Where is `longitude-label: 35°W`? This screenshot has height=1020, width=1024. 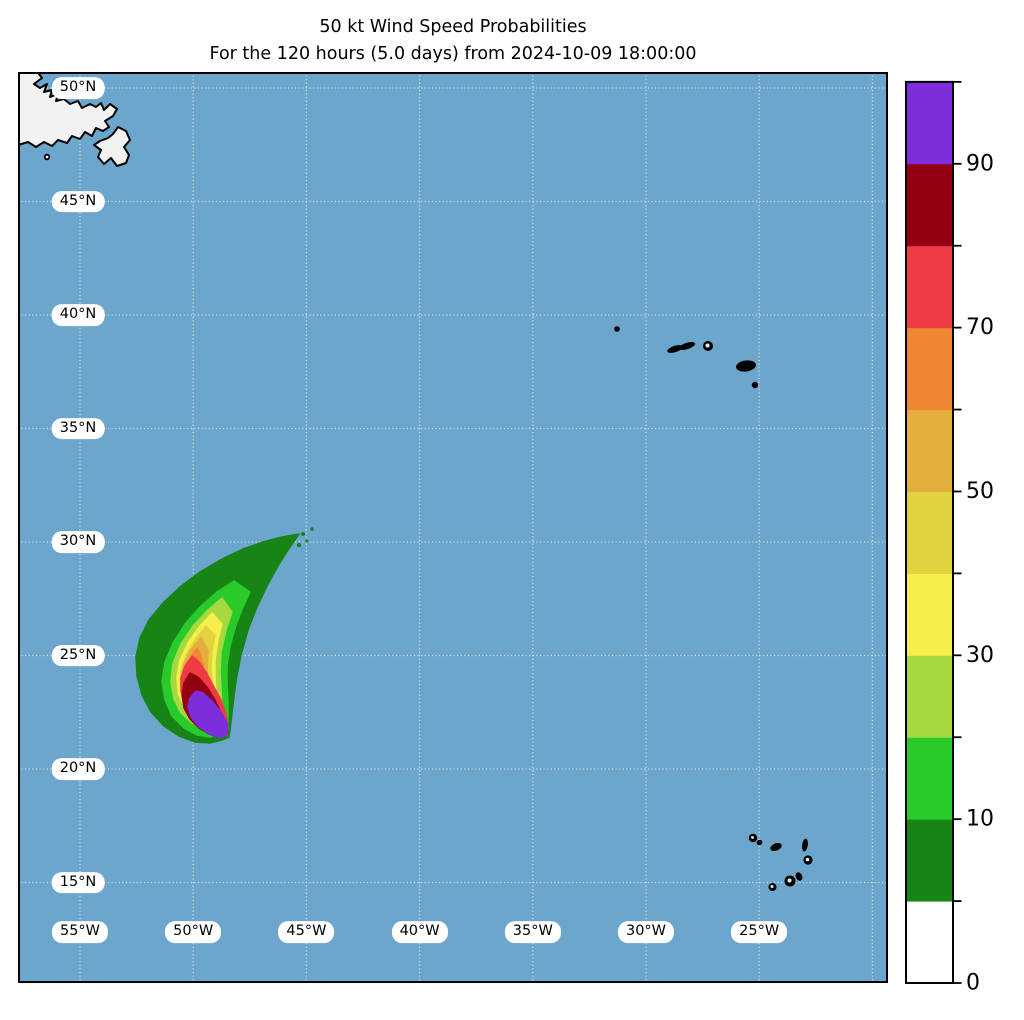
longitude-label: 35°W is located at coordinates (532, 932).